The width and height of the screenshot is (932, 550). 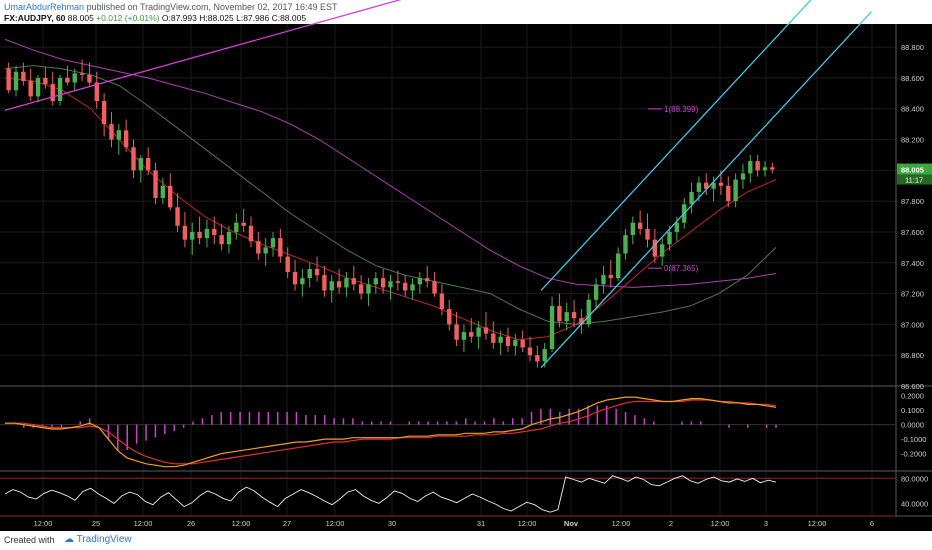 What do you see at coordinates (44, 7) in the screenshot?
I see `author-link: UmarAbdurRehman` at bounding box center [44, 7].